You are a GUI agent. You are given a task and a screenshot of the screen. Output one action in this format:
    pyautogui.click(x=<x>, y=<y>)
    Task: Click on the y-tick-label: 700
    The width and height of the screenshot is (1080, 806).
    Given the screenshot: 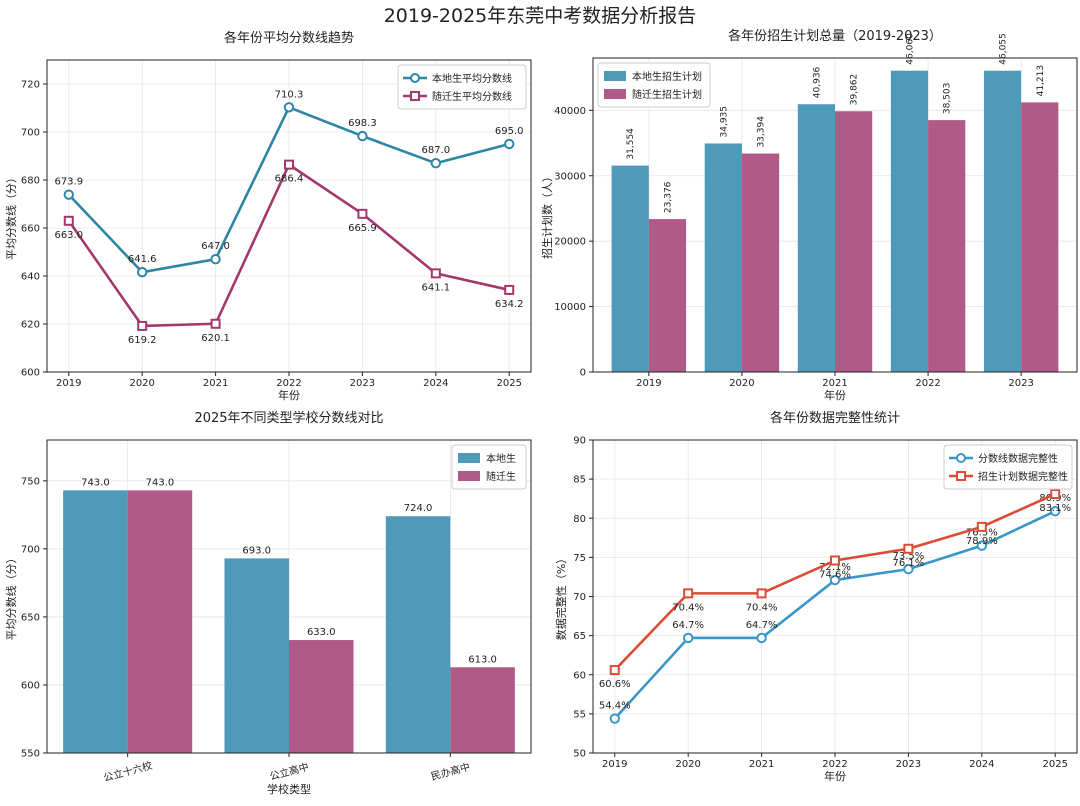 What is the action you would take?
    pyautogui.click(x=30, y=133)
    